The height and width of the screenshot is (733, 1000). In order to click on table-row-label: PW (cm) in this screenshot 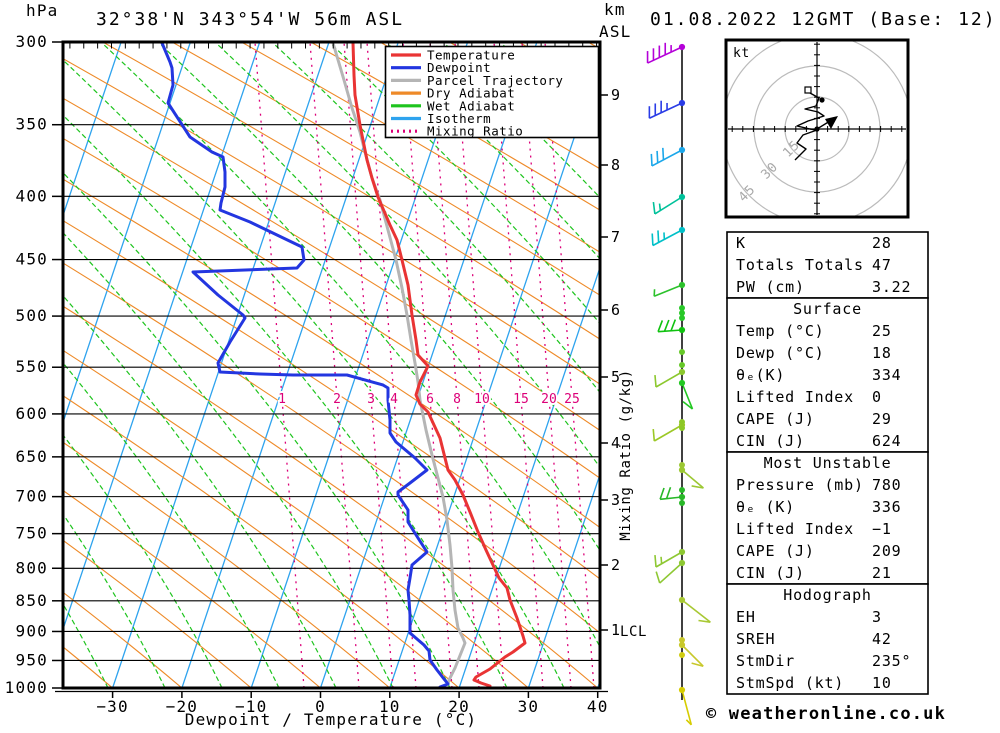, I will do `click(770, 287)`.